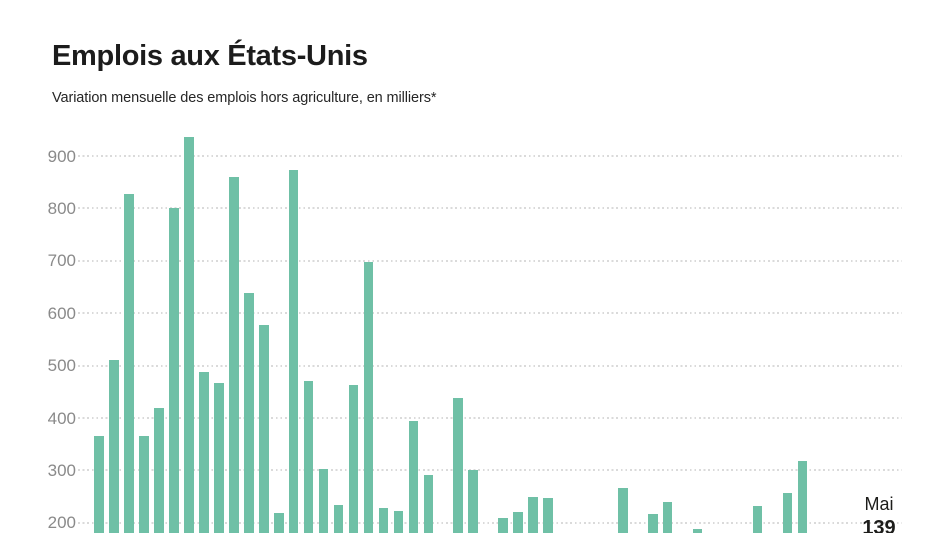 The image size is (950, 533). What do you see at coordinates (61, 261) in the screenshot?
I see `y-axis-tick-label: 700` at bounding box center [61, 261].